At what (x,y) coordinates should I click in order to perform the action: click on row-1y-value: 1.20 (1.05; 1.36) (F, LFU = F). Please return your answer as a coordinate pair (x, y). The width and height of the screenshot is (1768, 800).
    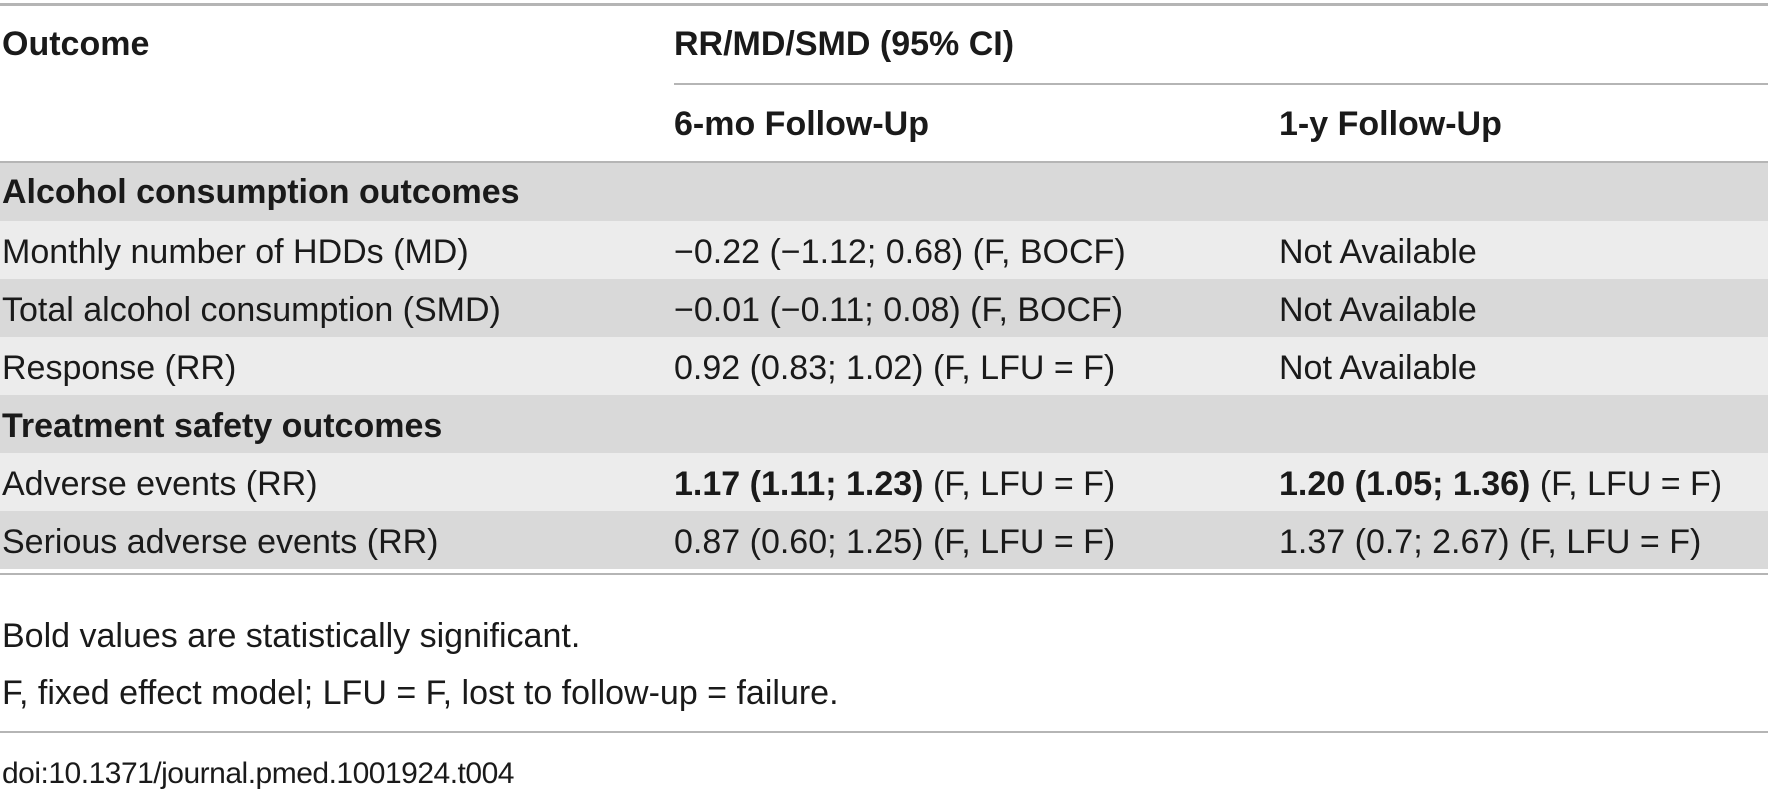
    Looking at the image, I should click on (1500, 484).